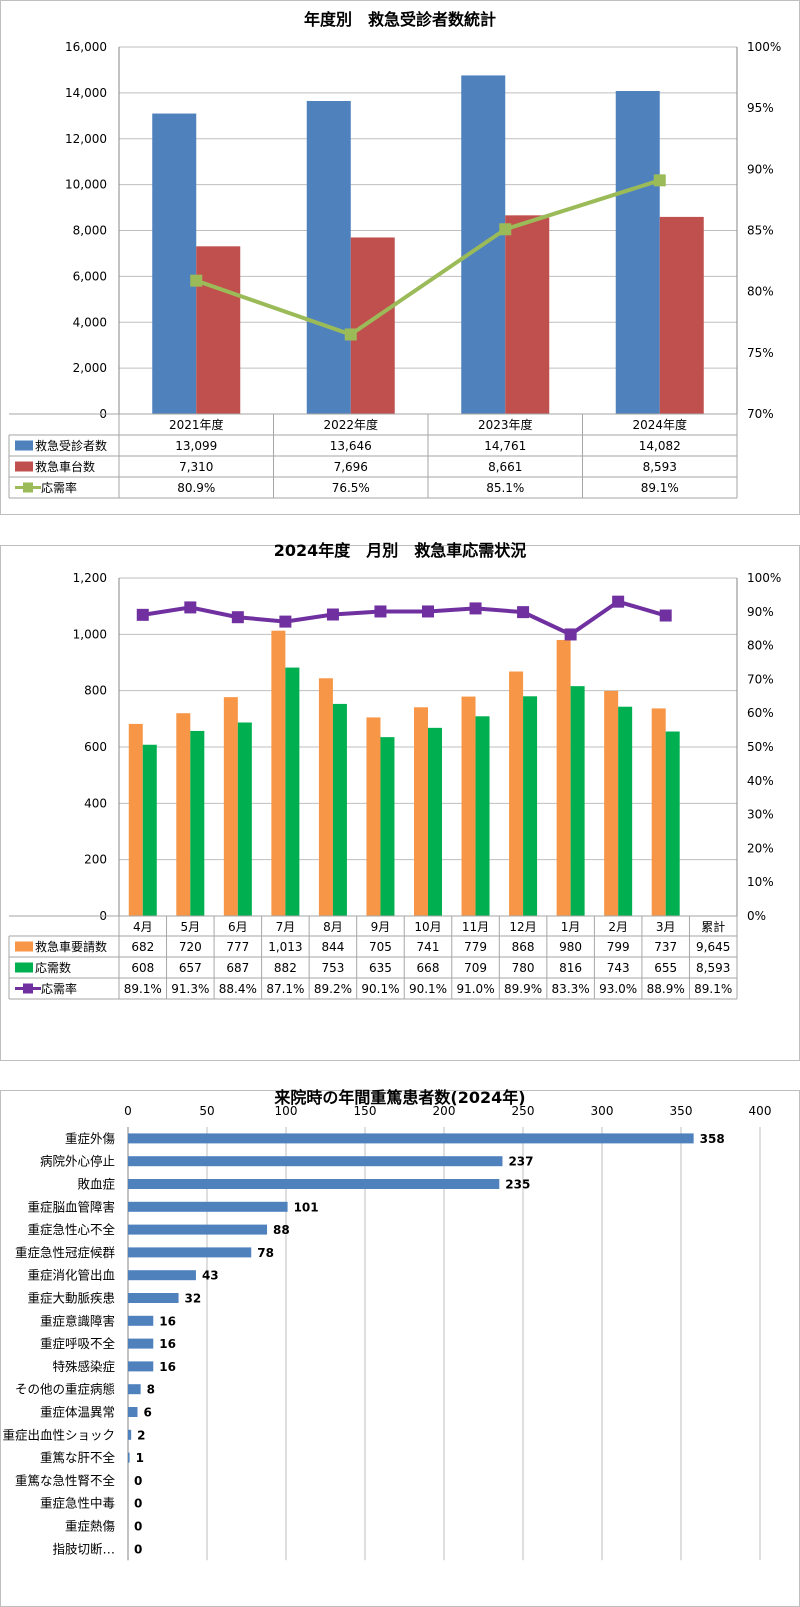 The image size is (800, 1607). Describe the element at coordinates (167, 1321) in the screenshot. I see `data-label: 16` at that location.